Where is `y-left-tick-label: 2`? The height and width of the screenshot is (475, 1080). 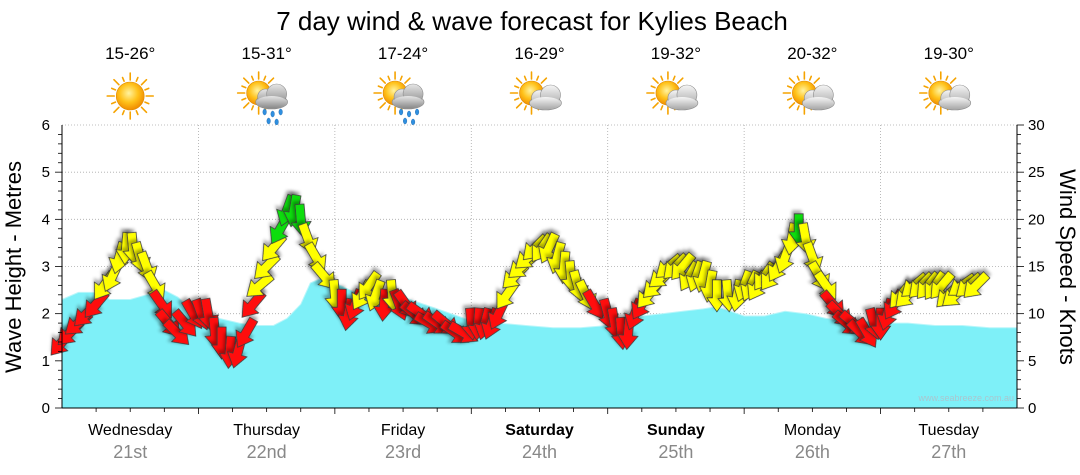 y-left-tick-label: 2 is located at coordinates (46, 314).